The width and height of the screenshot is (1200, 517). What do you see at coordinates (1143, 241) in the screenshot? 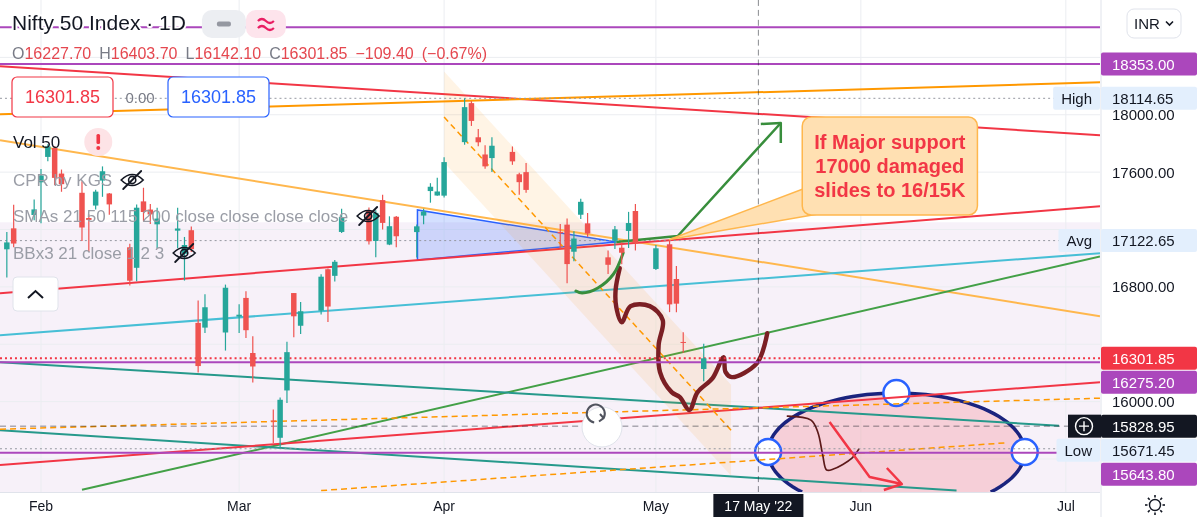
I see `ref-line-label: 17122.65` at bounding box center [1143, 241].